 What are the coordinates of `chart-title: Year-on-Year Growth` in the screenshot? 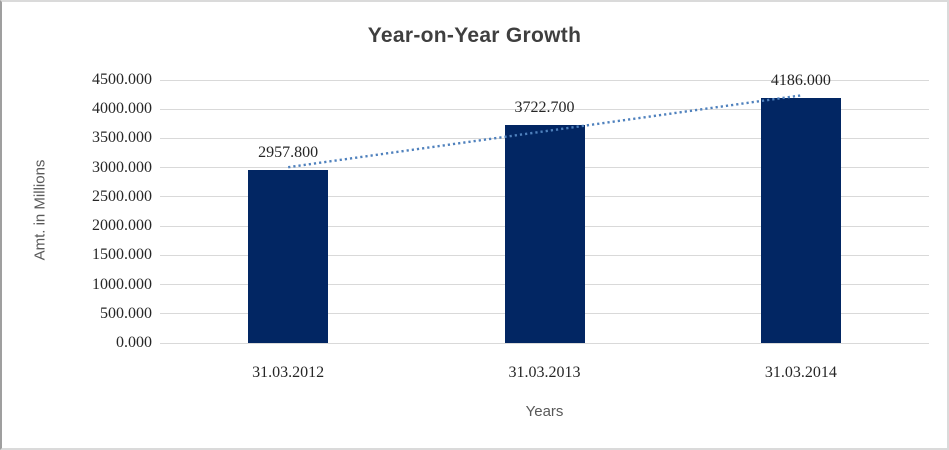 It's located at (474, 35).